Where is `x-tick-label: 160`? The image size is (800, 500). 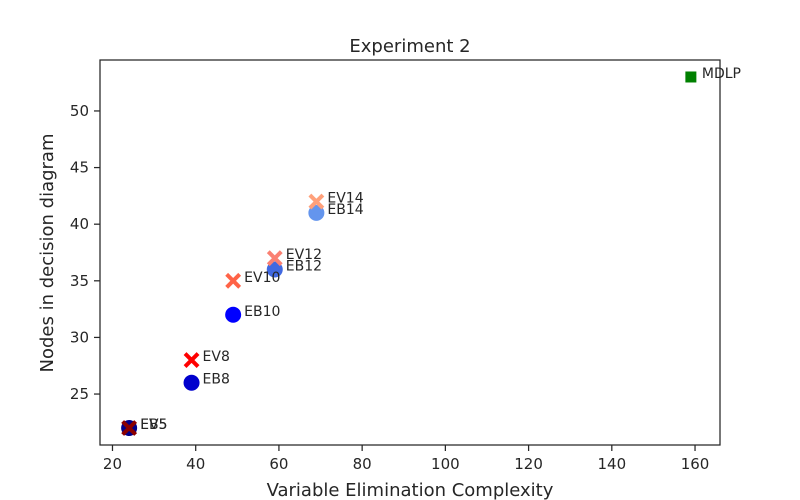
x-tick-label: 160 is located at coordinates (695, 464).